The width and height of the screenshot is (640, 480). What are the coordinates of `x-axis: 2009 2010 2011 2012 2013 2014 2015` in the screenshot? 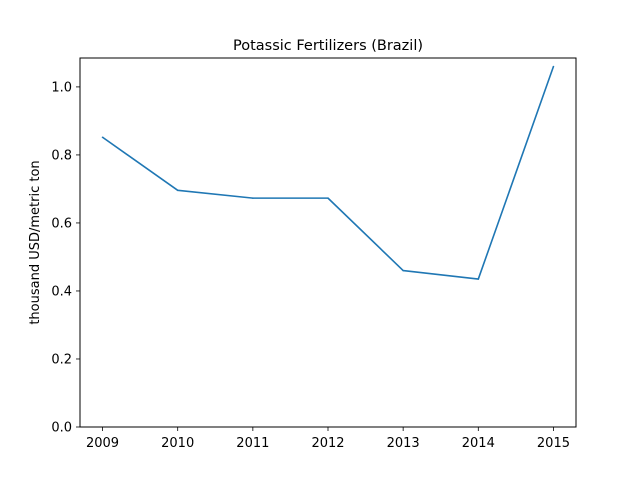 It's located at (328, 439).